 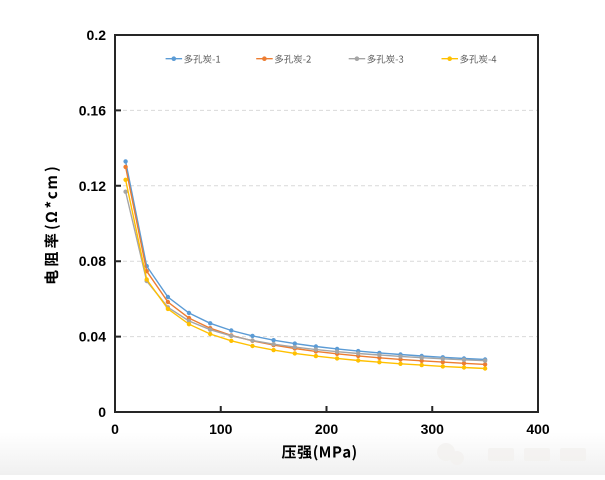 I want to click on svg-text: 300, so click(x=433, y=429).